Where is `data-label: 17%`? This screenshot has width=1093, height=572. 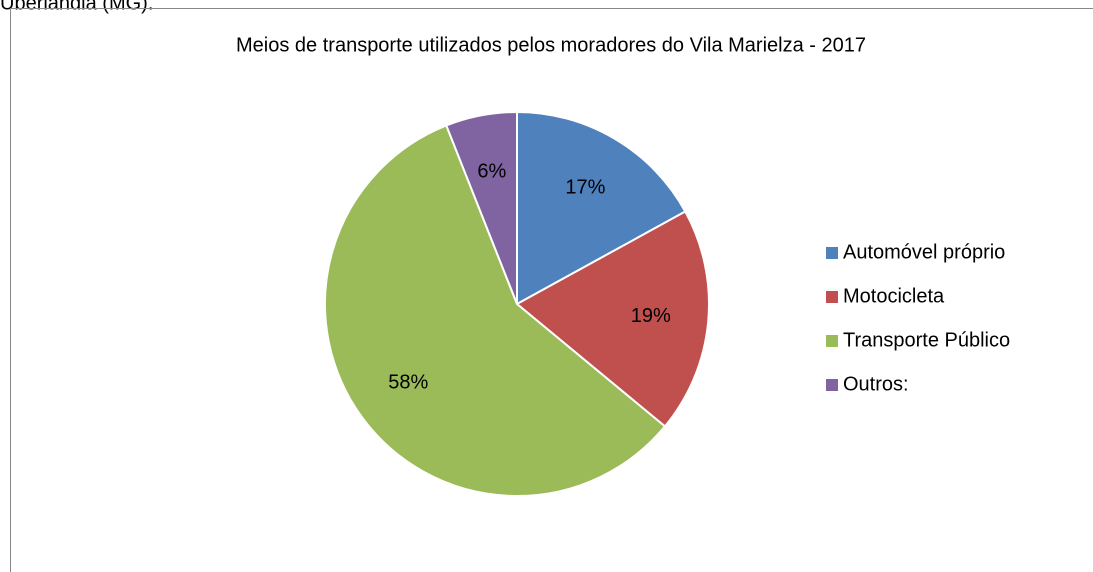 data-label: 17% is located at coordinates (585, 188).